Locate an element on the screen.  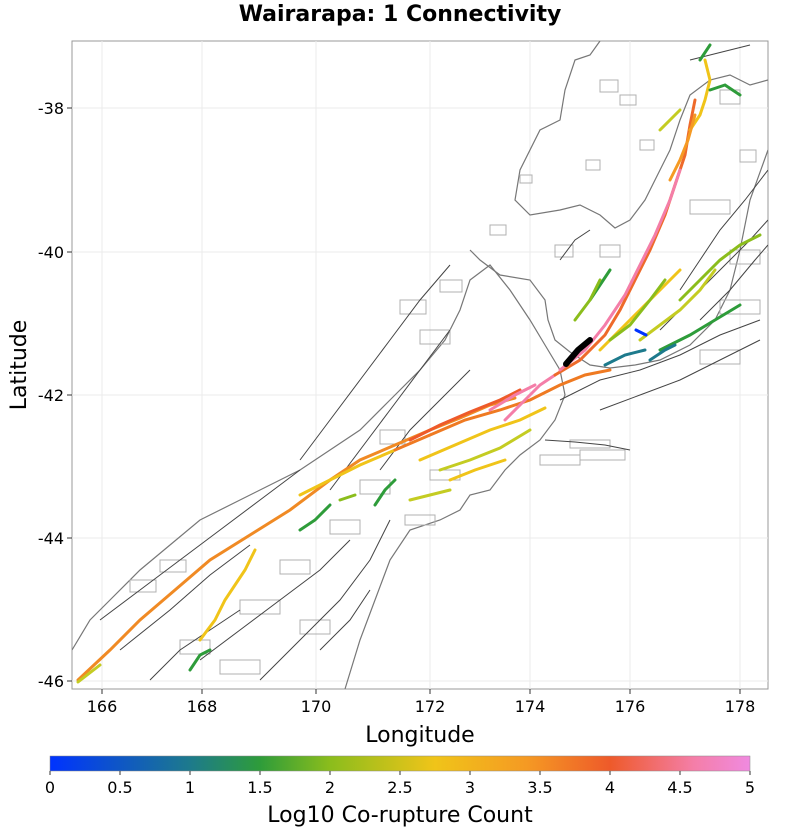
colorbar-tick-label: 3 is located at coordinates (470, 787).